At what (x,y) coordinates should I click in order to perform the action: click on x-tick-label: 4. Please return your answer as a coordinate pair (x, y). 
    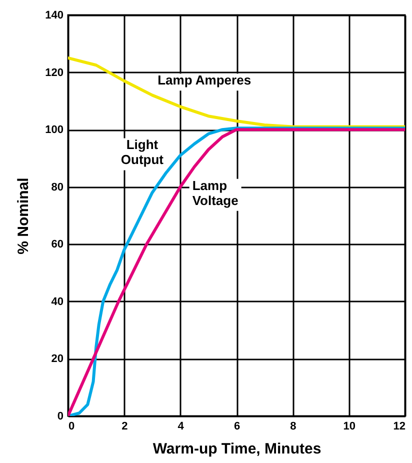
    Looking at the image, I should click on (181, 426).